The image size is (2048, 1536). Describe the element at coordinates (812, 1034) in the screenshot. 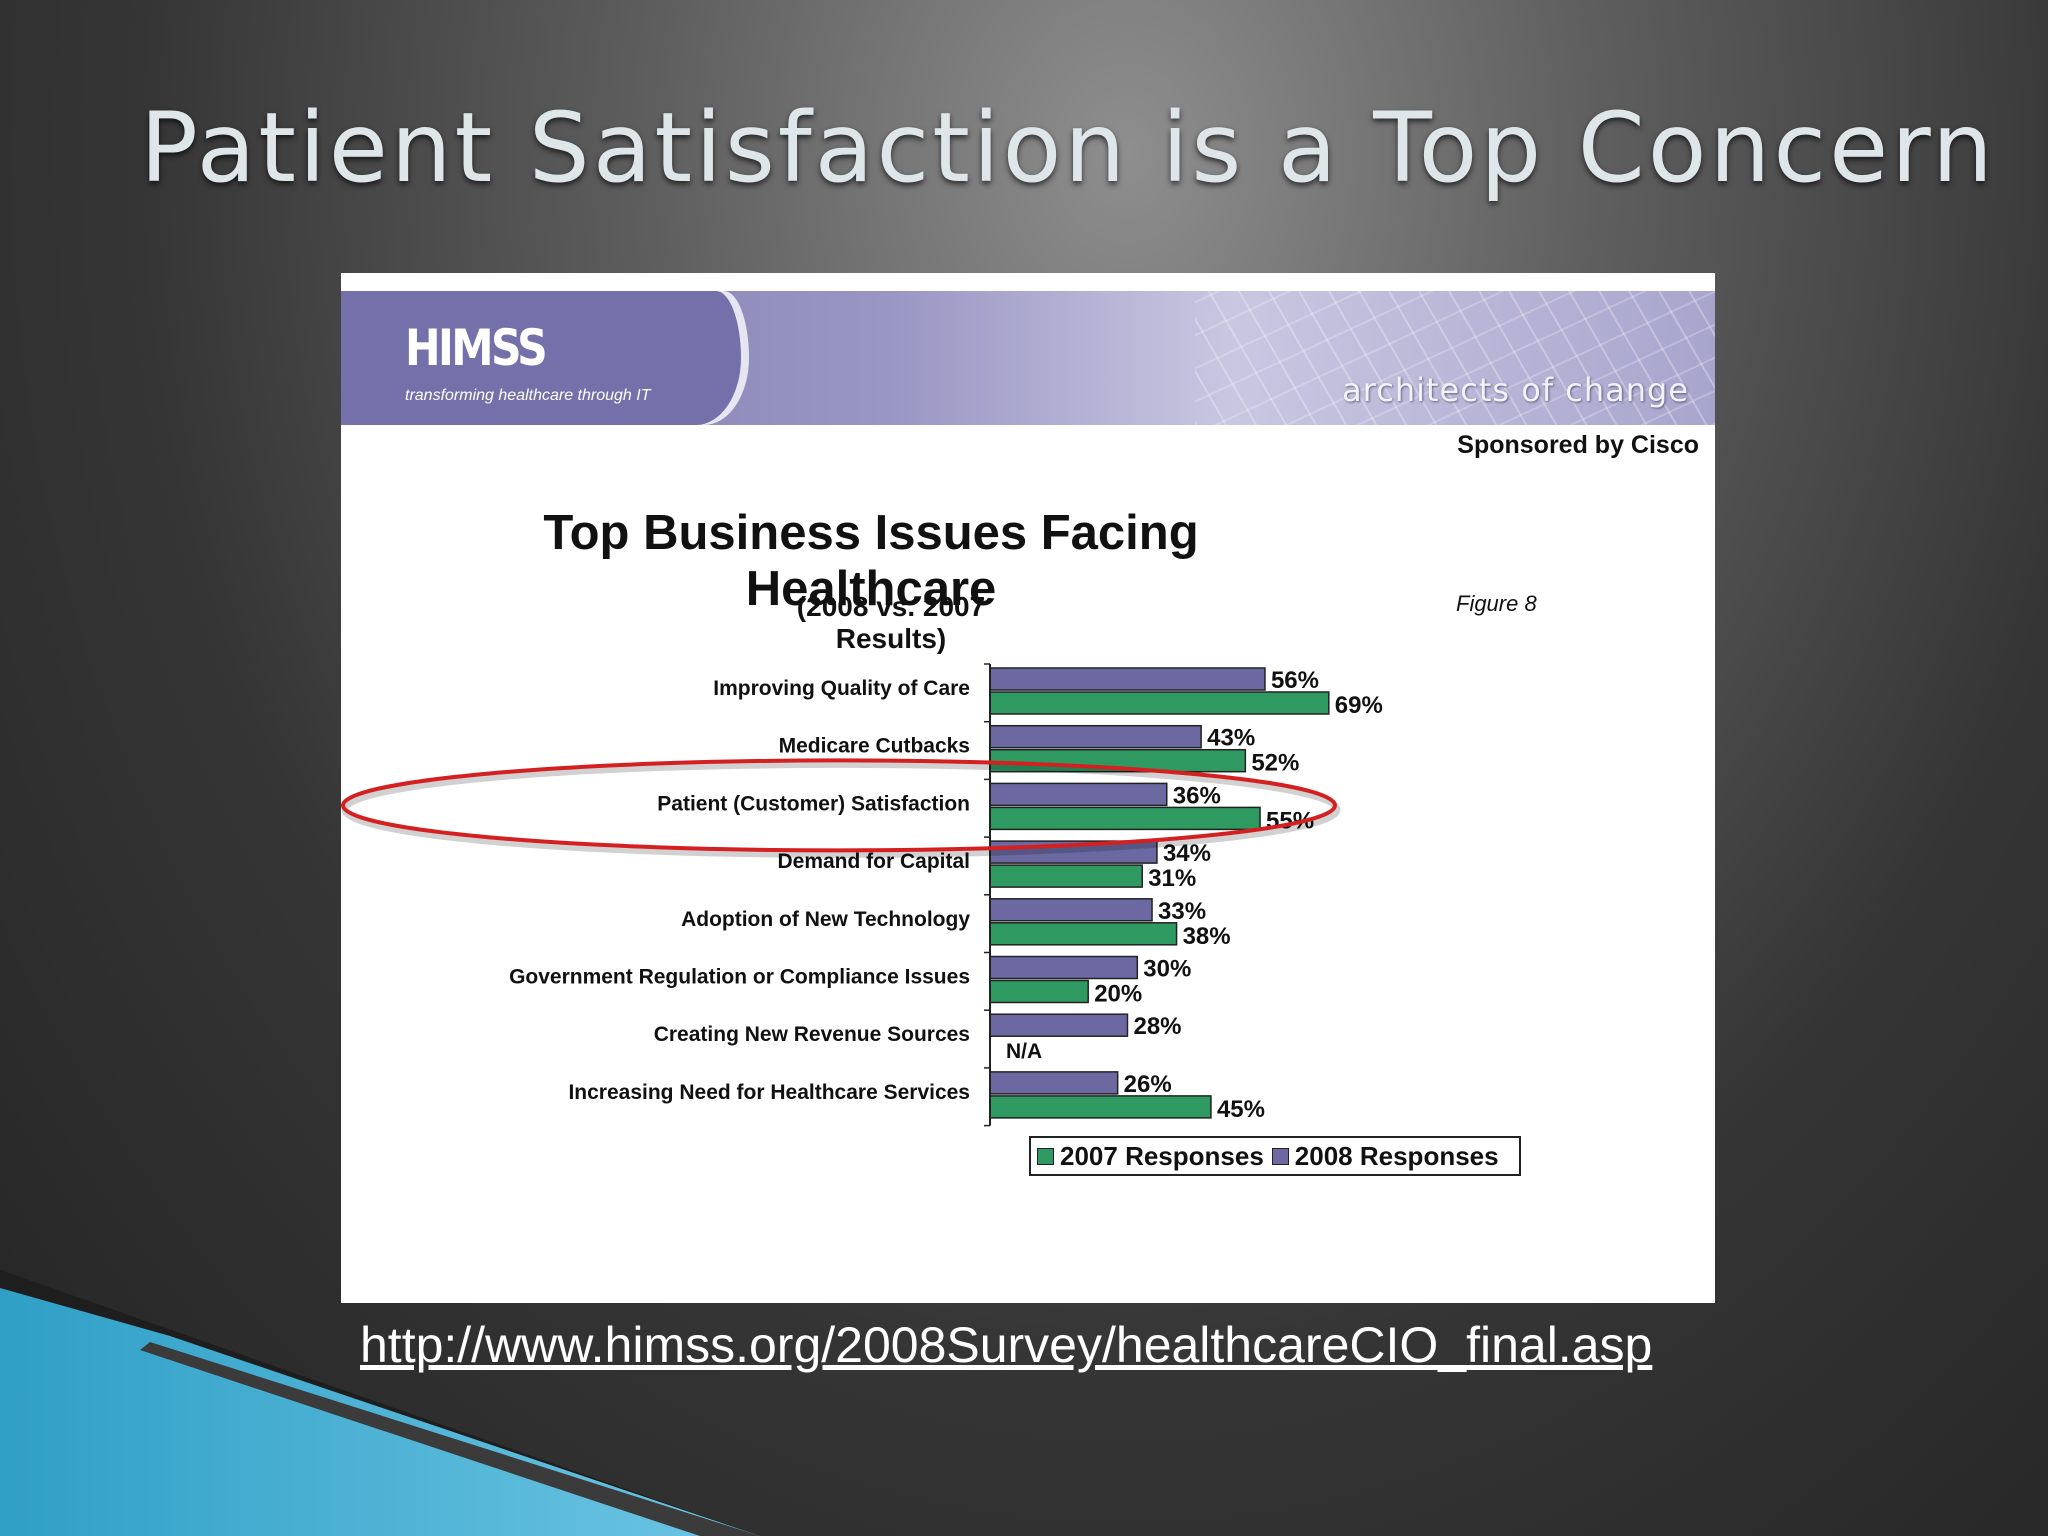

I see `category-label: Creating New Revenue Sources` at that location.